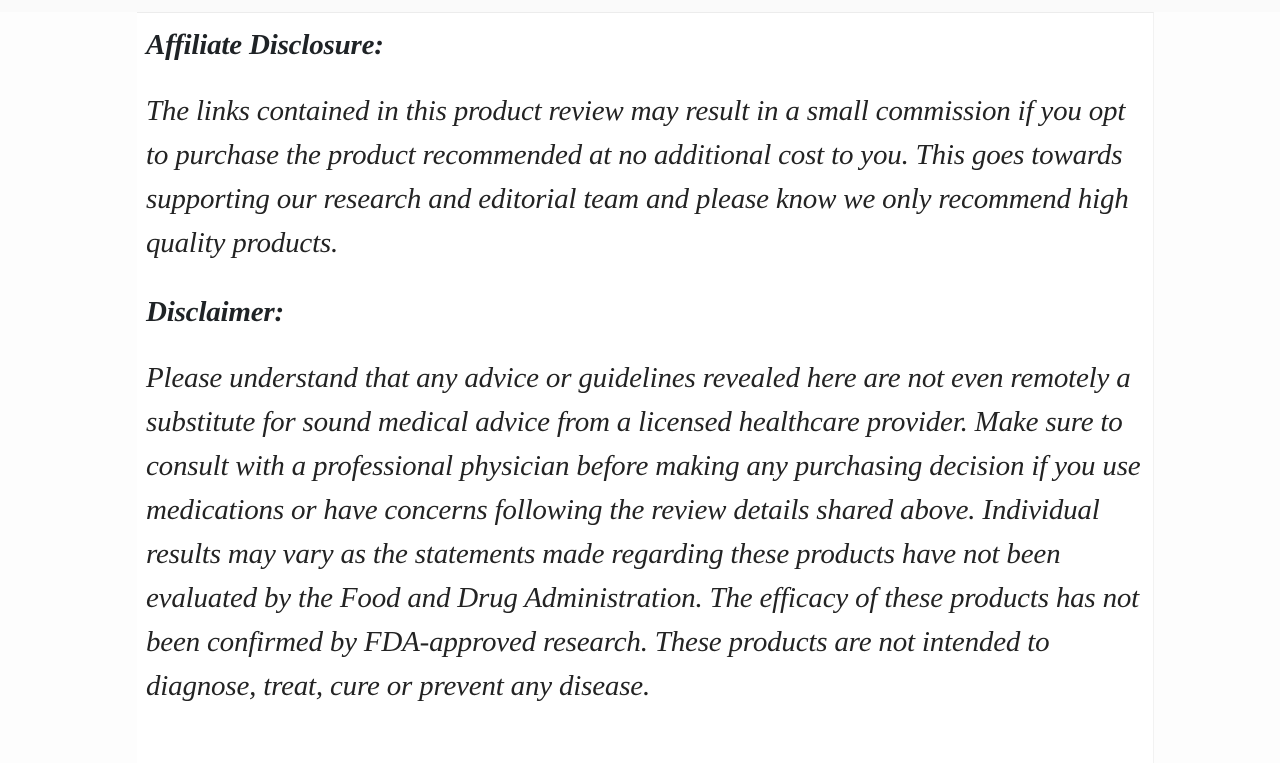 The image size is (1280, 763). What do you see at coordinates (265, 45) in the screenshot?
I see `affiliate-disclosure-heading: Affiliate Disclosure:` at bounding box center [265, 45].